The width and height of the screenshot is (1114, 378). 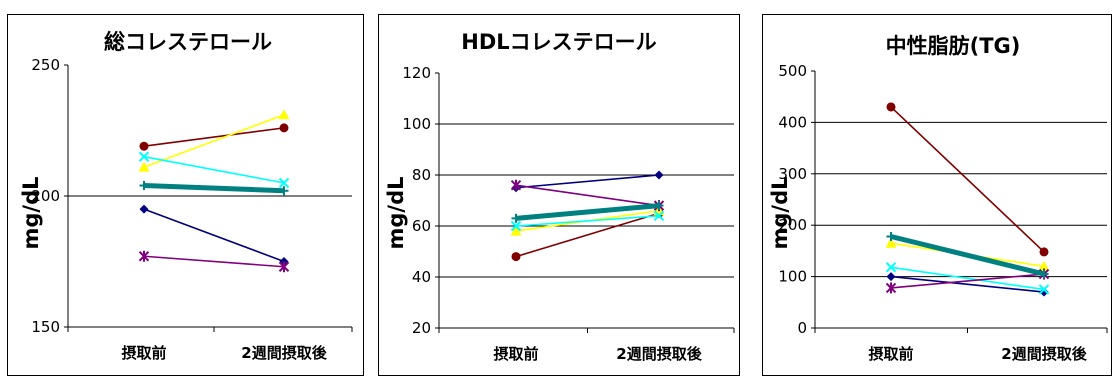 What do you see at coordinates (421, 277) in the screenshot?
I see `y-tick-label: 40` at bounding box center [421, 277].